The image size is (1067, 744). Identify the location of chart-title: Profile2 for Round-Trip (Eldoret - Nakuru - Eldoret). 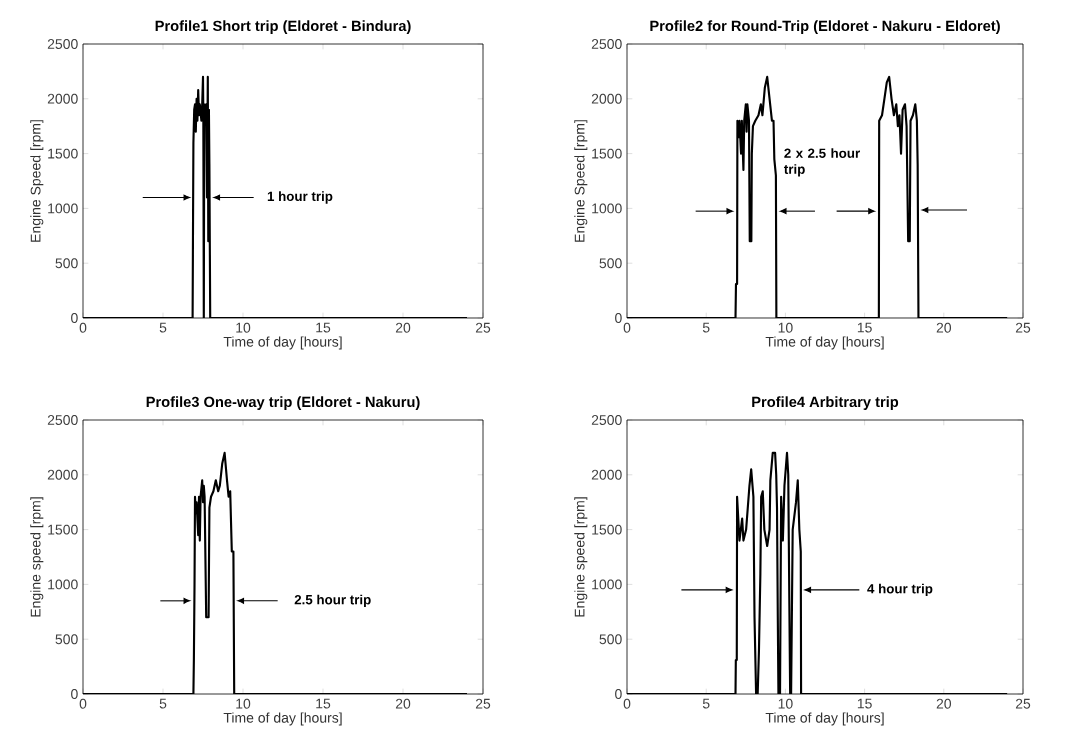
(825, 27).